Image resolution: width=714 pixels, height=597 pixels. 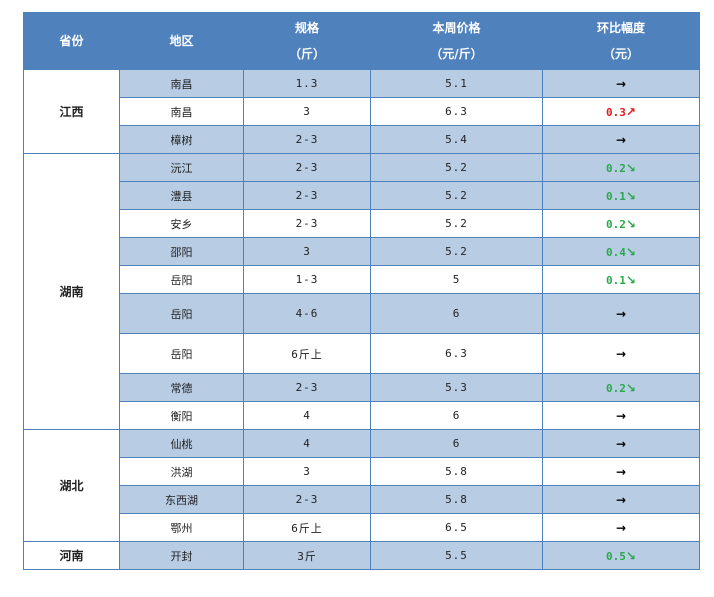 What do you see at coordinates (181, 251) in the screenshot?
I see `region-cell: 邵阳` at bounding box center [181, 251].